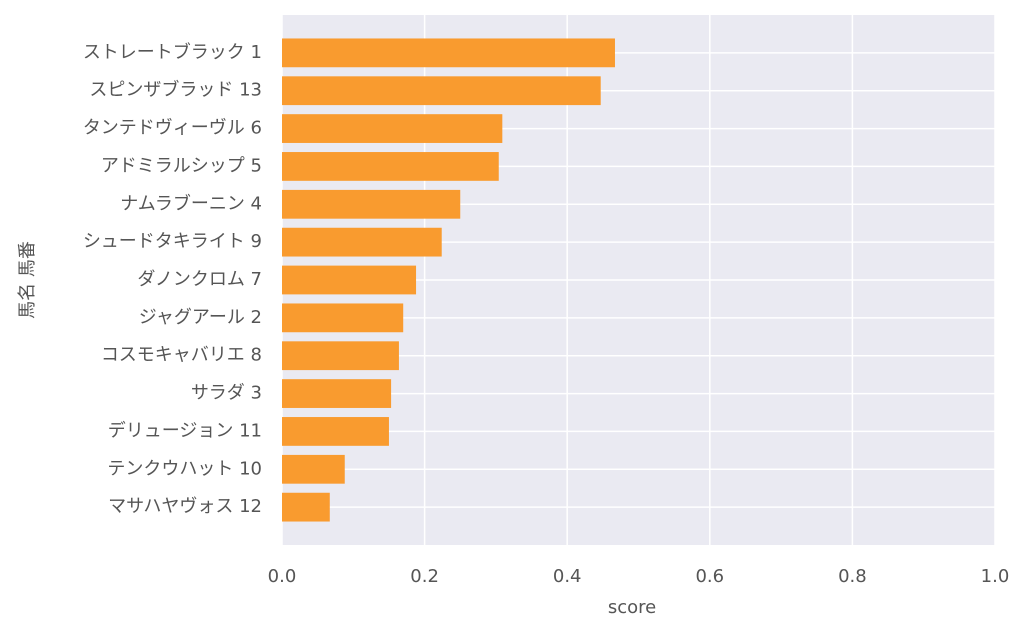  What do you see at coordinates (185, 430) in the screenshot?
I see `y-tick-label: デリュージョン 11` at bounding box center [185, 430].